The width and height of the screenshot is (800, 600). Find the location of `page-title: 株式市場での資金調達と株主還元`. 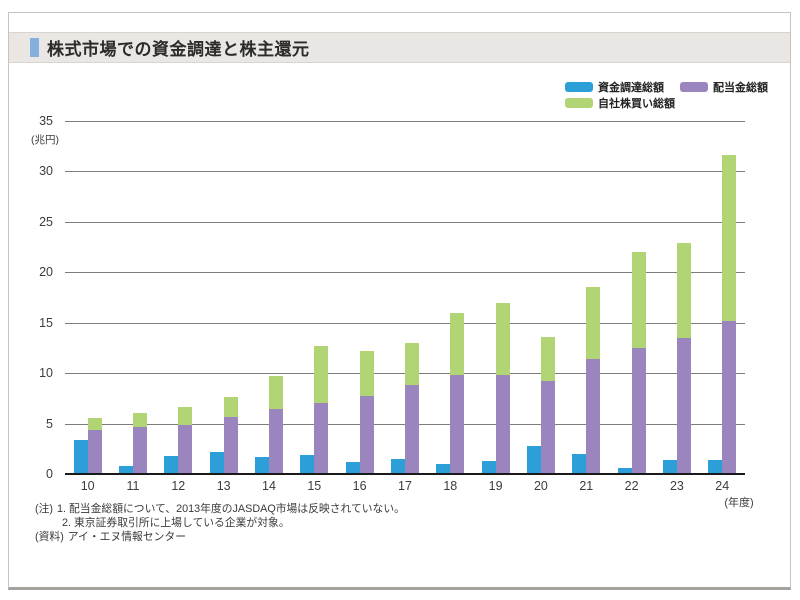

page-title: 株式市場での資金調達と株主還元 is located at coordinates (178, 49).